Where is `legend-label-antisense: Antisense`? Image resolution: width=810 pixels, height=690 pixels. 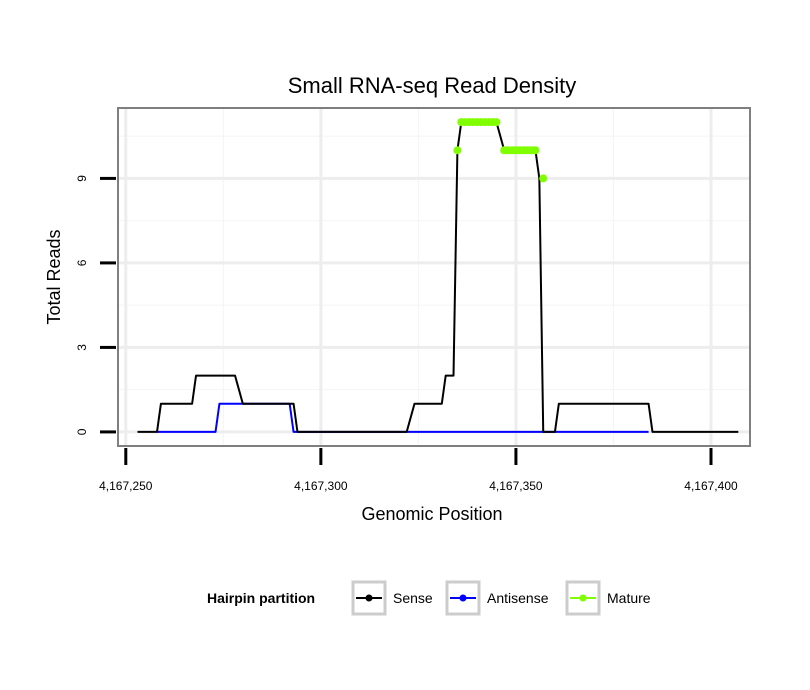 legend-label-antisense: Antisense is located at coordinates (518, 598).